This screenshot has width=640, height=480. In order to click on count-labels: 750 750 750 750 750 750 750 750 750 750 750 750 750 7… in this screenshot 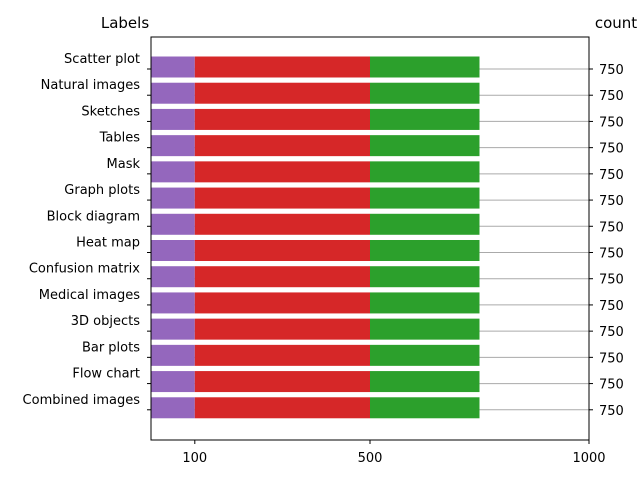, I will do `click(606, 241)`.